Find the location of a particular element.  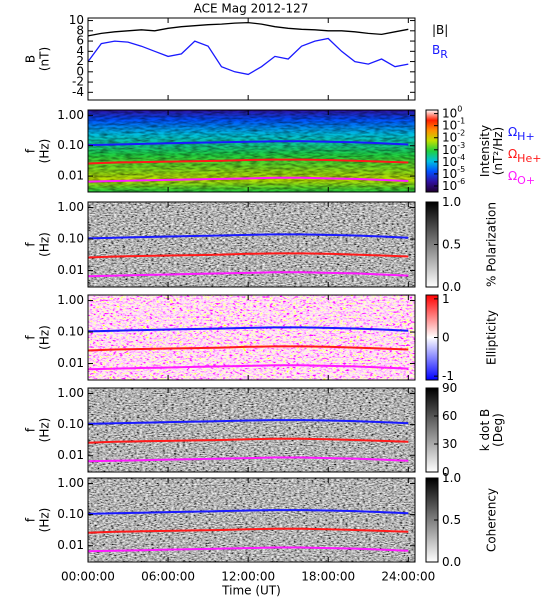

legend-entry: ΩO+ is located at coordinates (521, 178).